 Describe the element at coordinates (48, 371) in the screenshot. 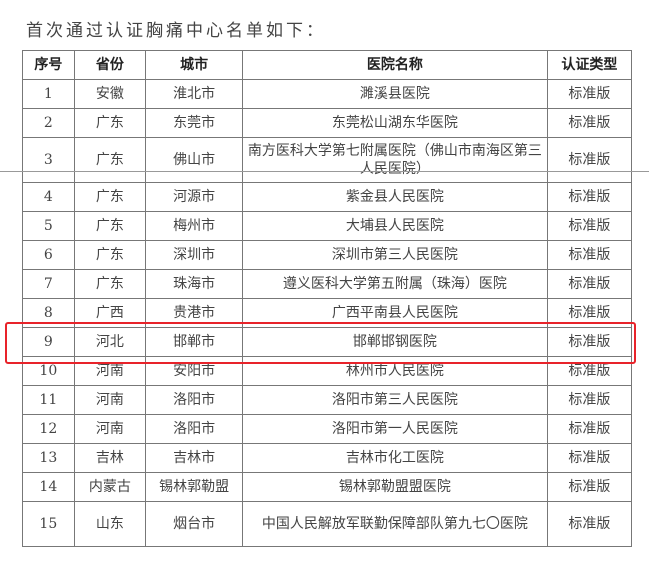

I see `row-index: 10` at that location.